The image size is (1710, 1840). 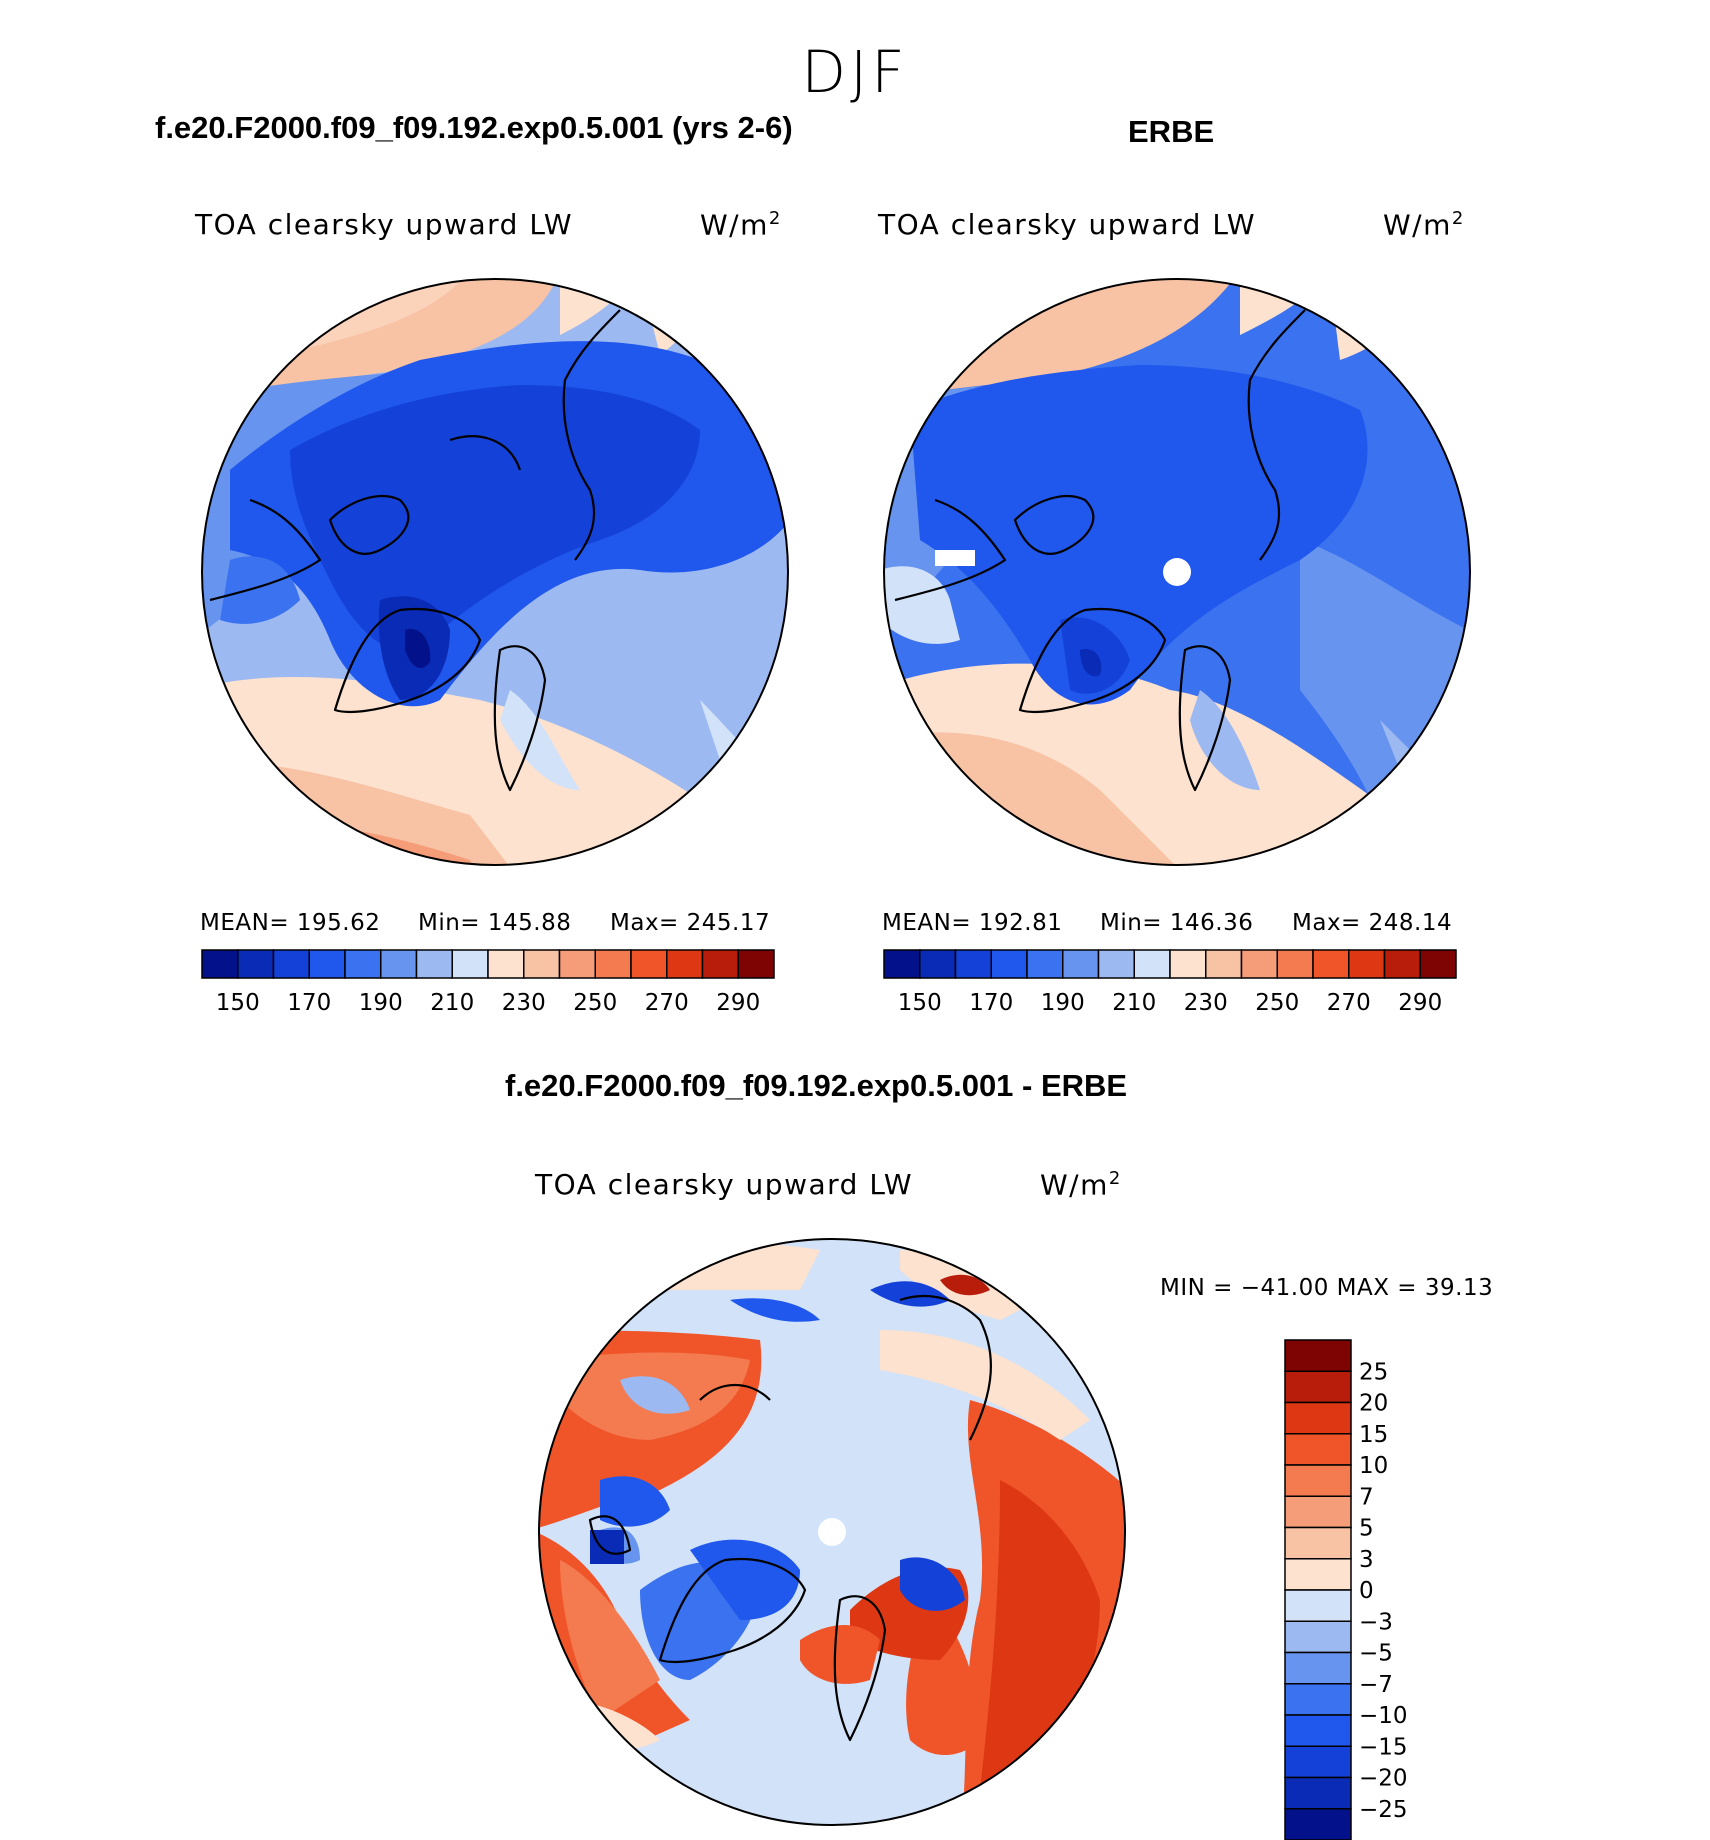 What do you see at coordinates (1177, 923) in the screenshot?
I see `right-min-stat: Min= 146.36` at bounding box center [1177, 923].